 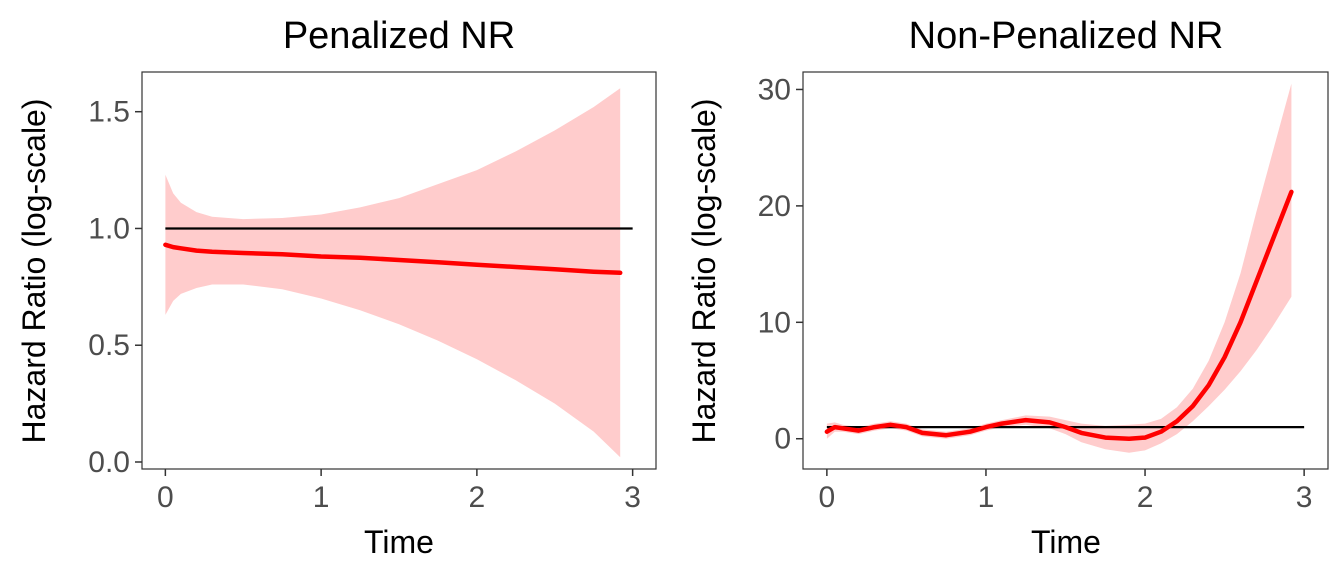 What do you see at coordinates (774, 206) in the screenshot?
I see `y-tick-label: 20` at bounding box center [774, 206].